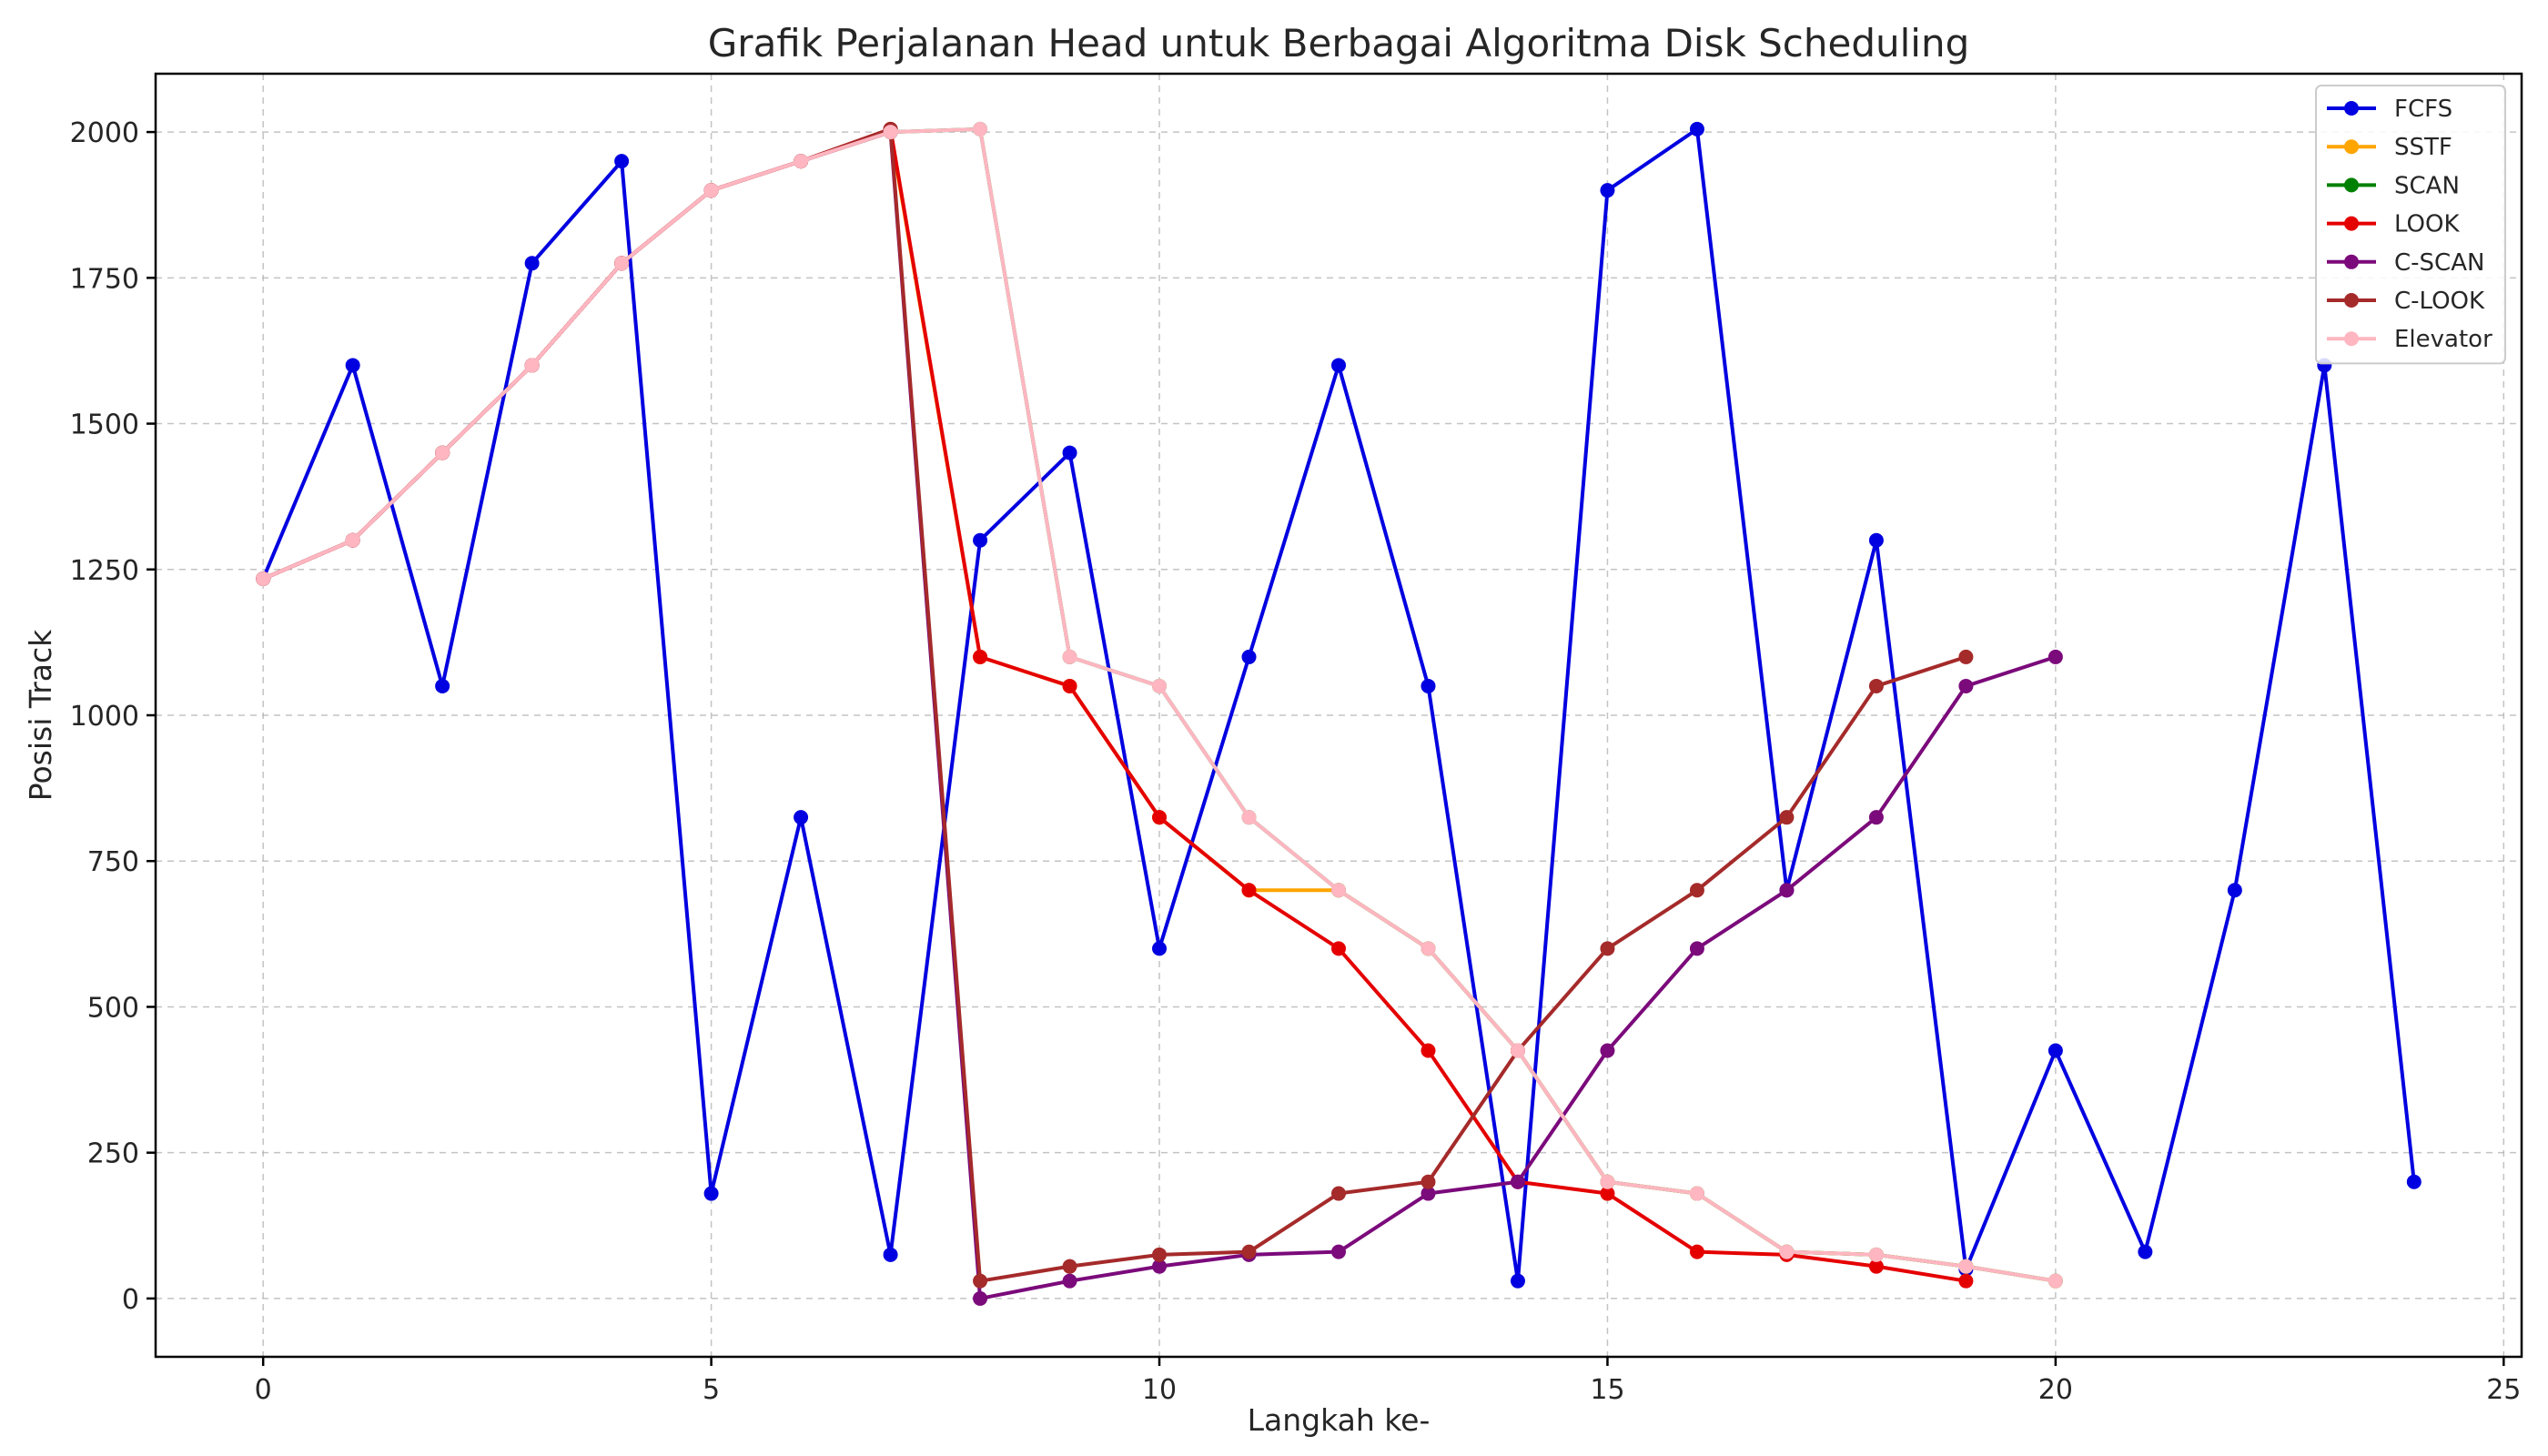  I want to click on y-tick-label: 2000, so click(105, 133).